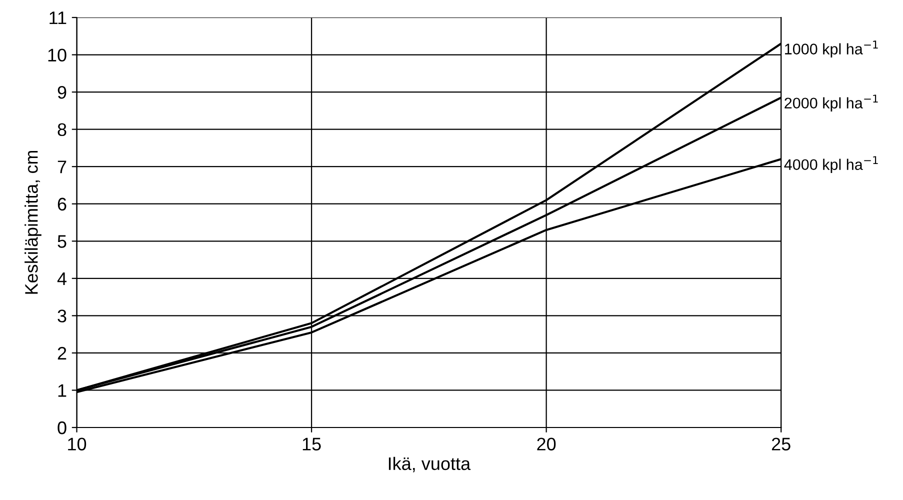  What do you see at coordinates (62, 390) in the screenshot?
I see `y-tick-label: 1` at bounding box center [62, 390].